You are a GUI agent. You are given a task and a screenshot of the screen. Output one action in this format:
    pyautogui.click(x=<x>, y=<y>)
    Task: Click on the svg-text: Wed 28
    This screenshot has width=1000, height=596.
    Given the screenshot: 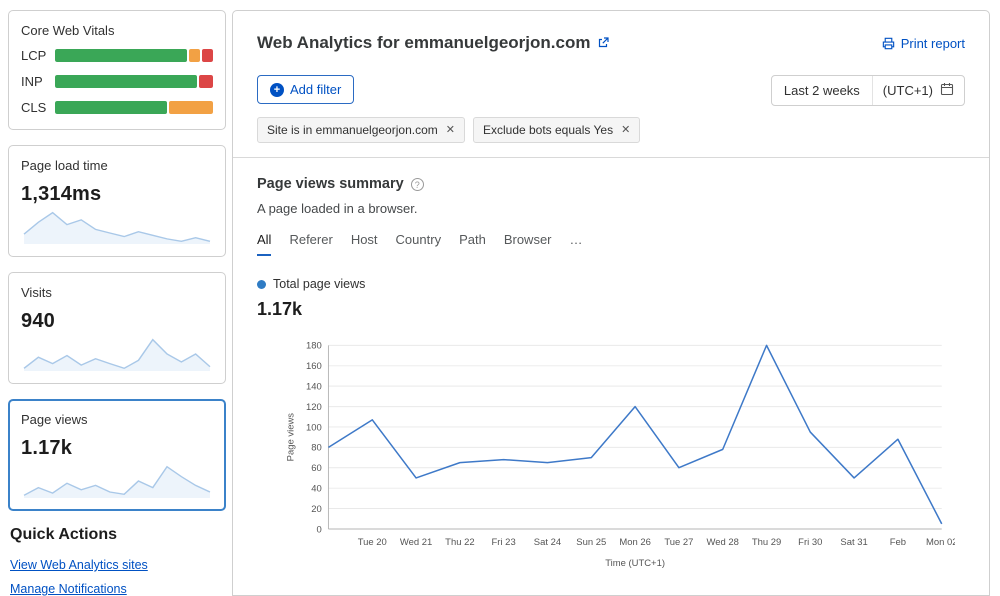 What is the action you would take?
    pyautogui.click(x=723, y=542)
    